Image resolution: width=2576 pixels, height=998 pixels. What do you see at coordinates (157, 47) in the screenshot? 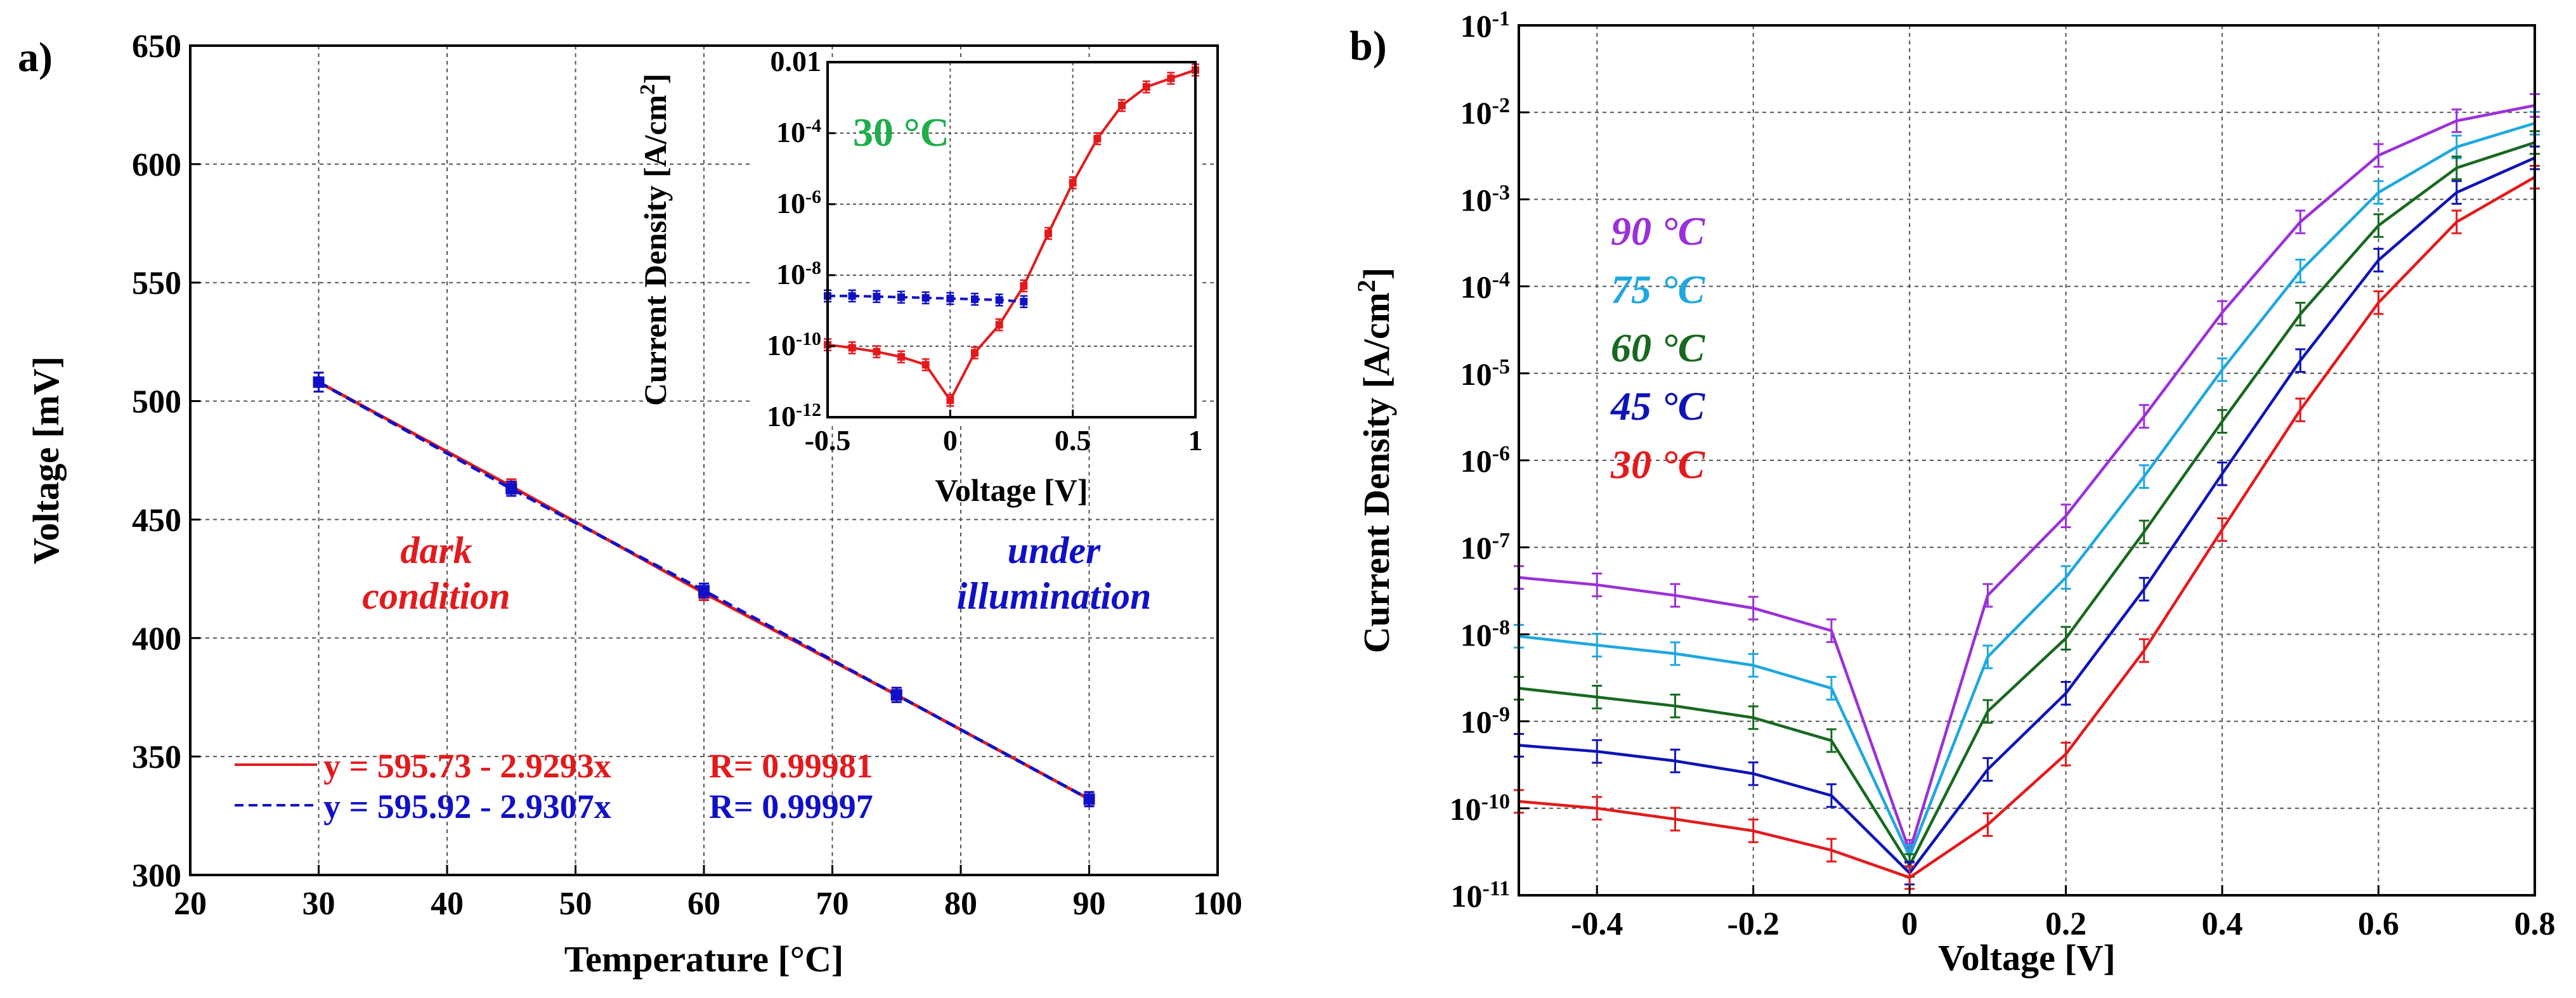
I see `y-tick-label: 650` at bounding box center [157, 47].